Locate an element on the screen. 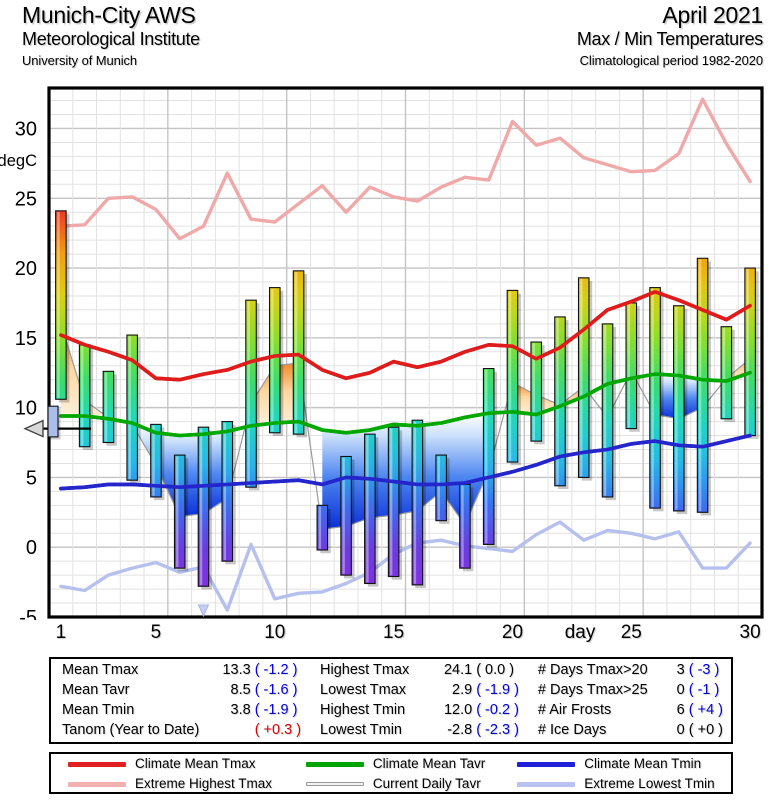  x-axis-tick-label: 20 is located at coordinates (512, 632).